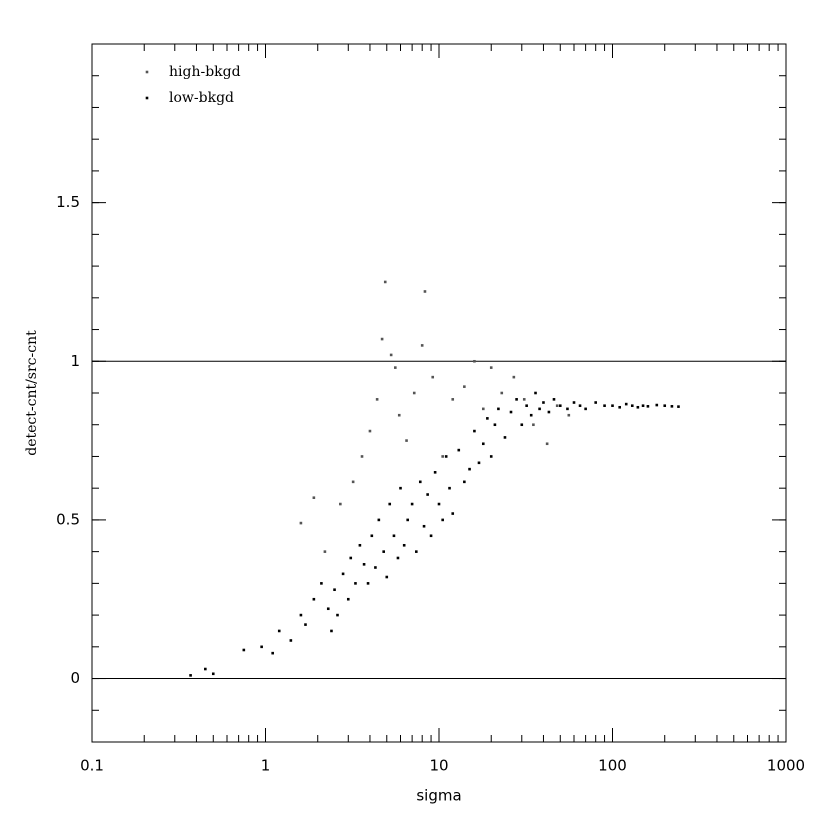  What do you see at coordinates (612, 766) in the screenshot?
I see `x-tick-label: 100` at bounding box center [612, 766].